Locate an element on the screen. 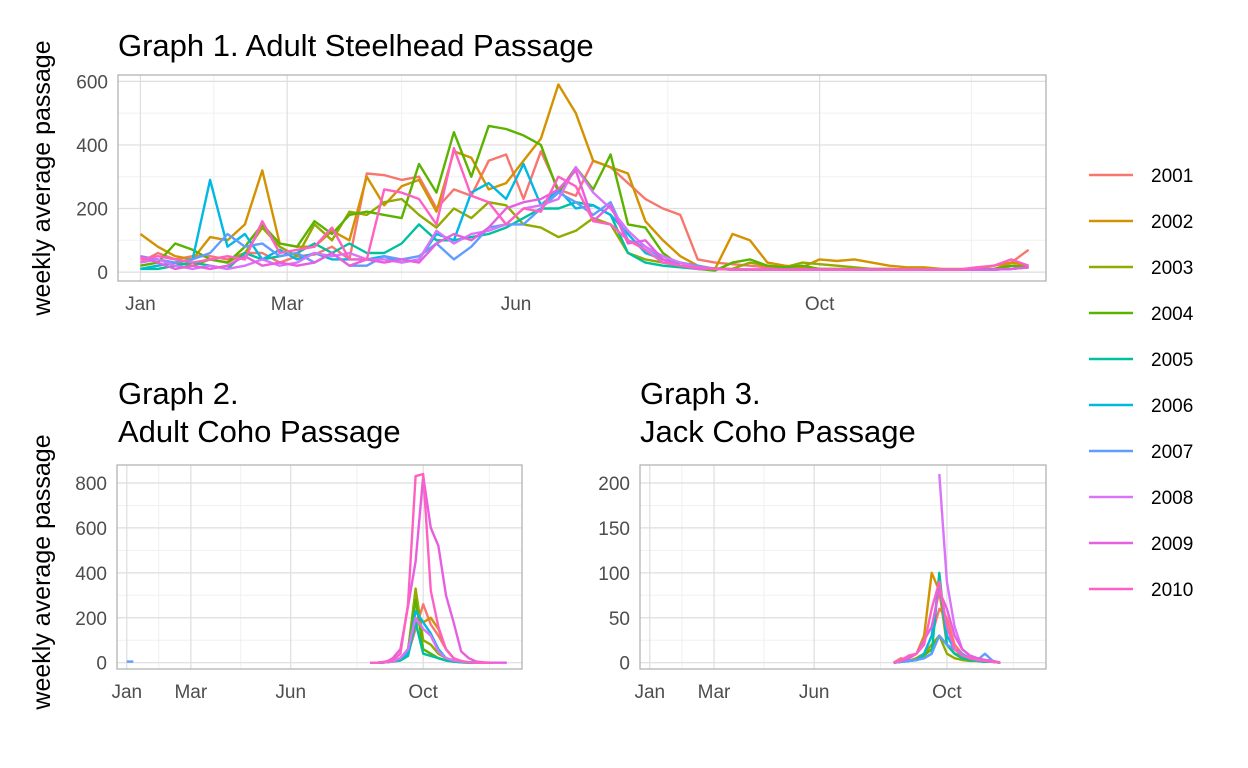 This screenshot has width=1248, height=768. graph-3-y-tick-label: 0 is located at coordinates (624, 664).